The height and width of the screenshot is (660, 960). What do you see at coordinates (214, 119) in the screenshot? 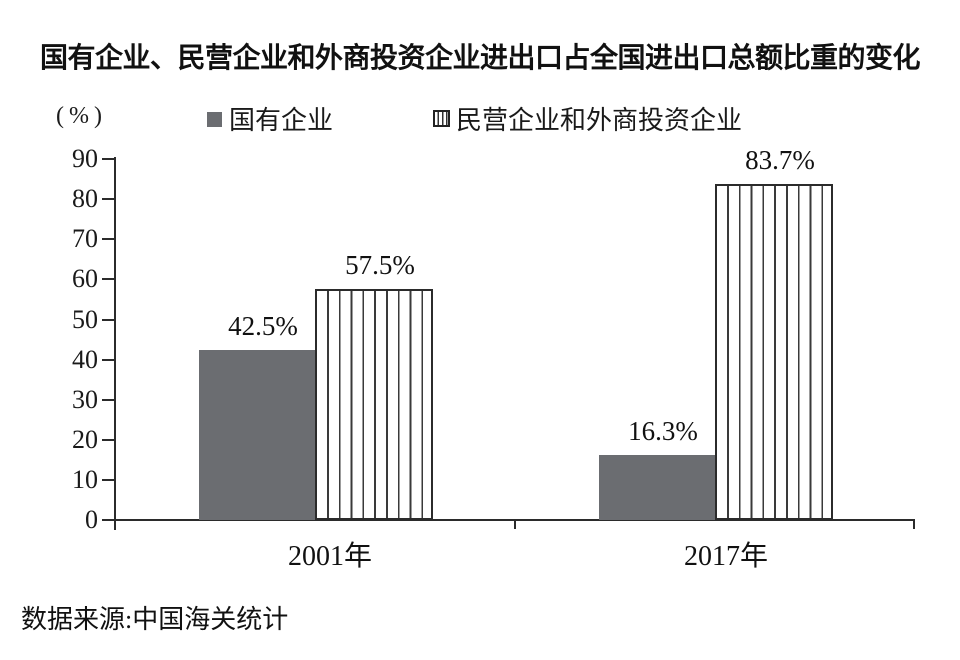
I see `legend-swatch-state-owned` at bounding box center [214, 119].